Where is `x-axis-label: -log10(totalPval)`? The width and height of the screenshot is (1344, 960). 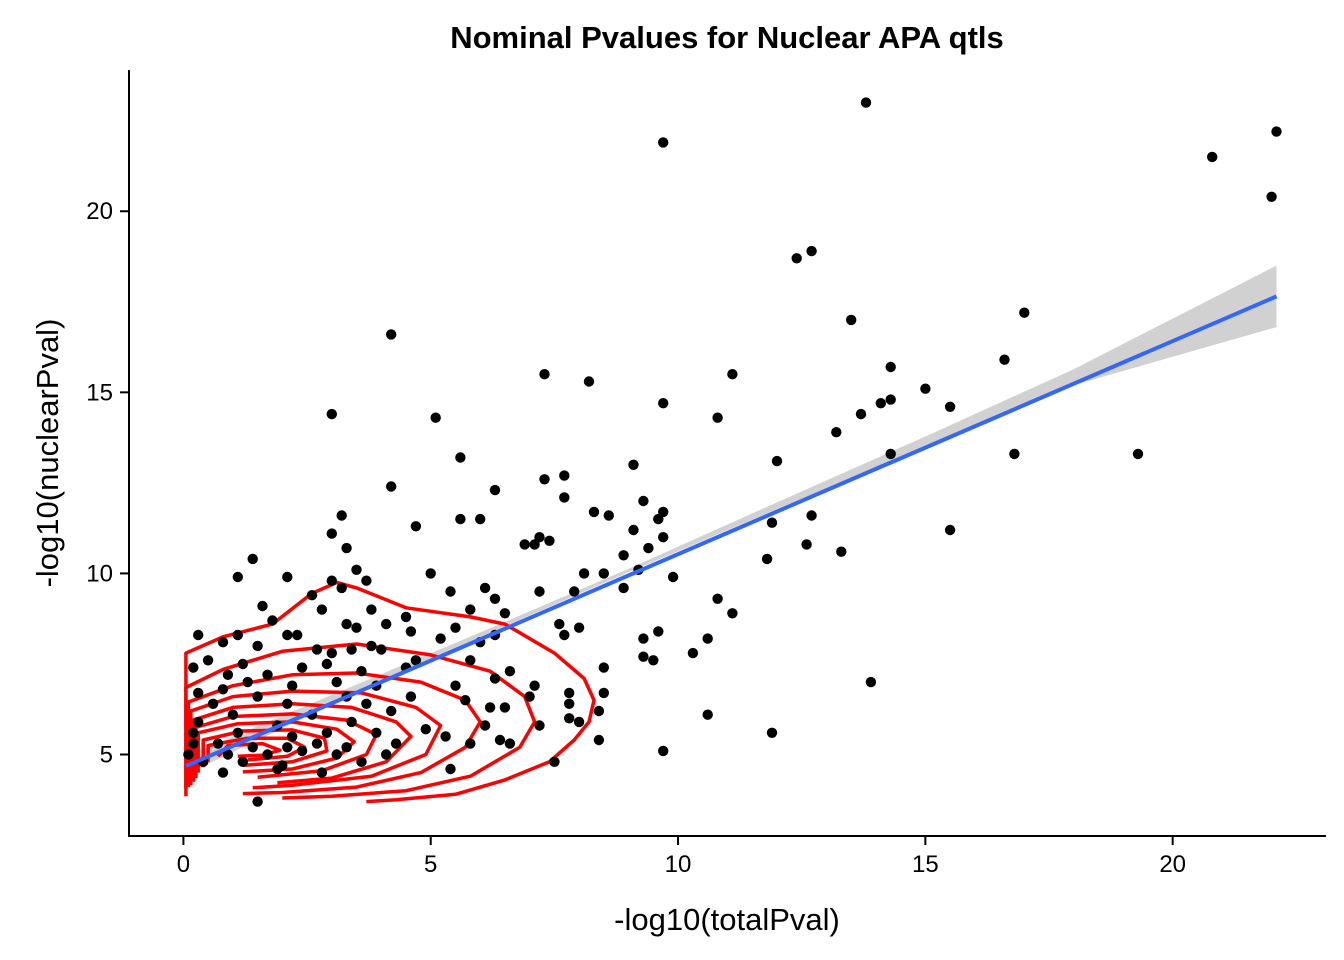 x-axis-label: -log10(totalPval) is located at coordinates (727, 919).